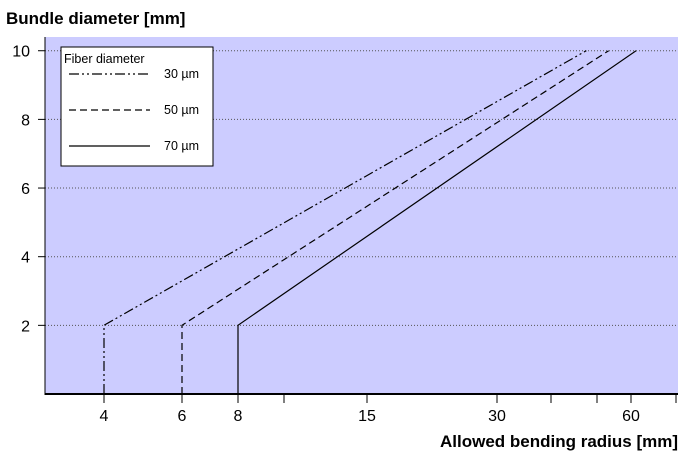 The height and width of the screenshot is (459, 690). I want to click on legend: Fiber diameter 30 µm 50 µm 70 µm, so click(137, 106).